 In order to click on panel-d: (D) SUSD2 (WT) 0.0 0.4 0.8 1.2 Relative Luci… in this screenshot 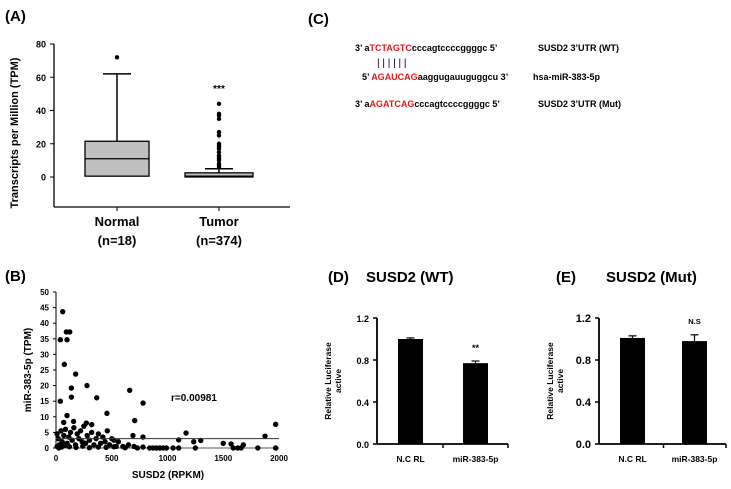, I will do `click(416, 366)`.